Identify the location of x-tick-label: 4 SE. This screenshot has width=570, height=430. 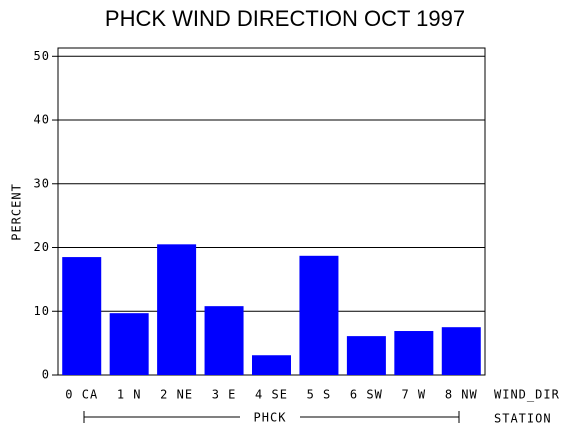
(271, 395).